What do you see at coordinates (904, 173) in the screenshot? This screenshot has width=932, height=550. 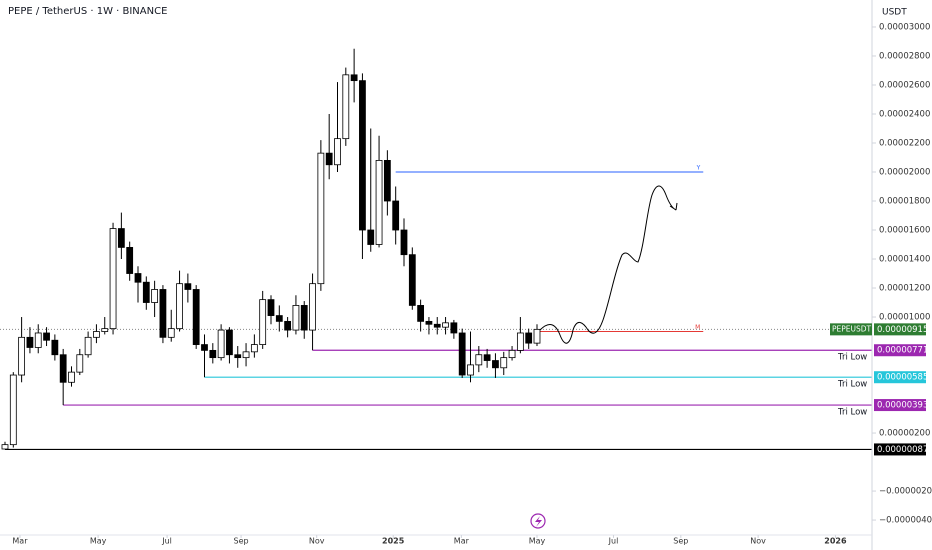 I see `y-tick-label: 0.00002000` at bounding box center [904, 173].